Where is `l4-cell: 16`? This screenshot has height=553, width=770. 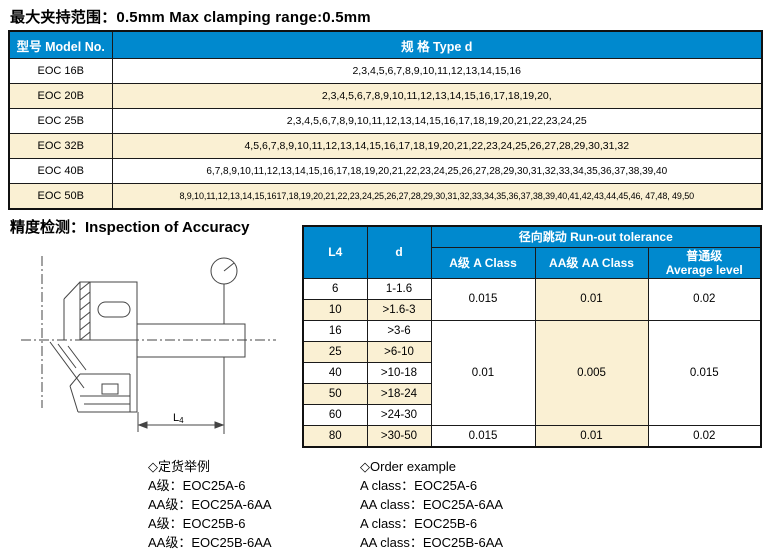 l4-cell: 16 is located at coordinates (335, 330).